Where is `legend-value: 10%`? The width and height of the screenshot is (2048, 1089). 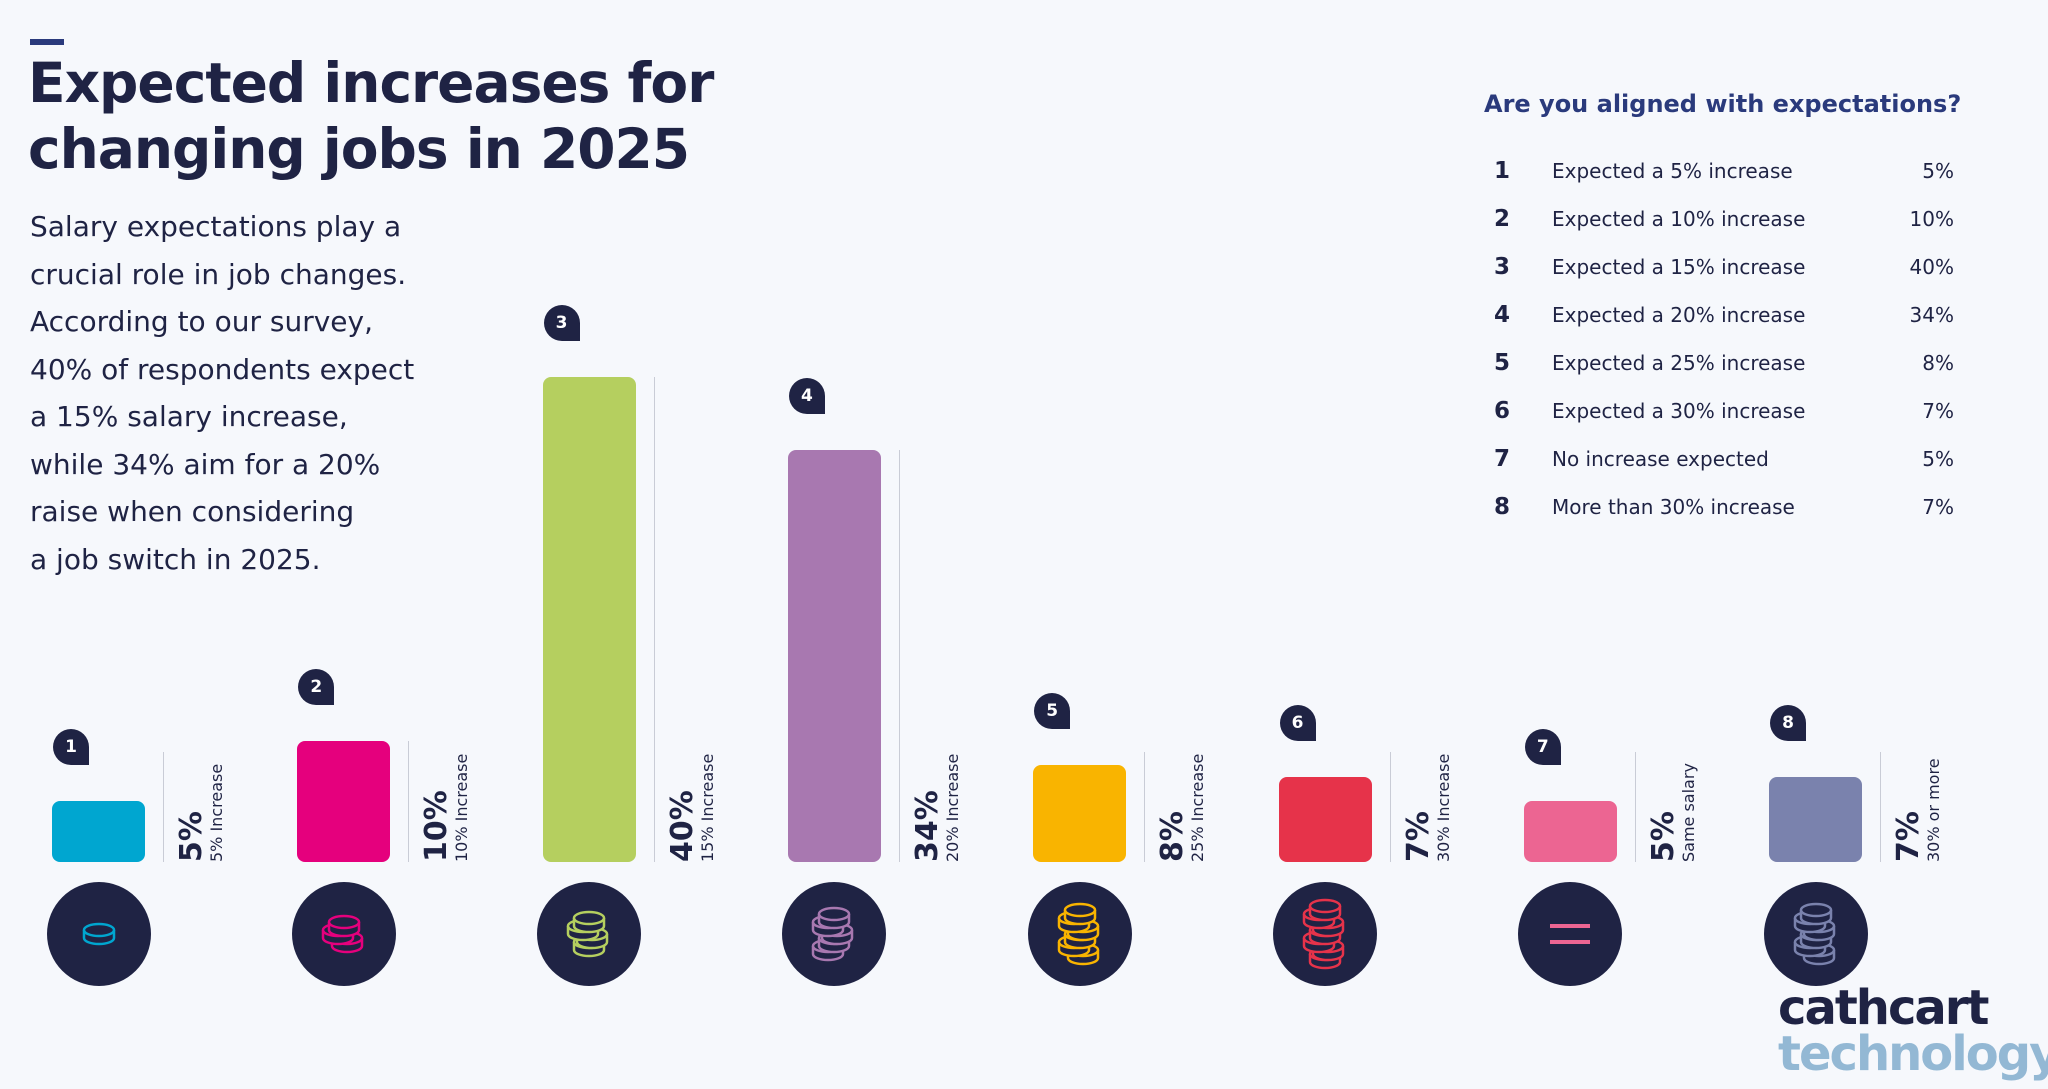
legend-value: 10% is located at coordinates (1931, 219).